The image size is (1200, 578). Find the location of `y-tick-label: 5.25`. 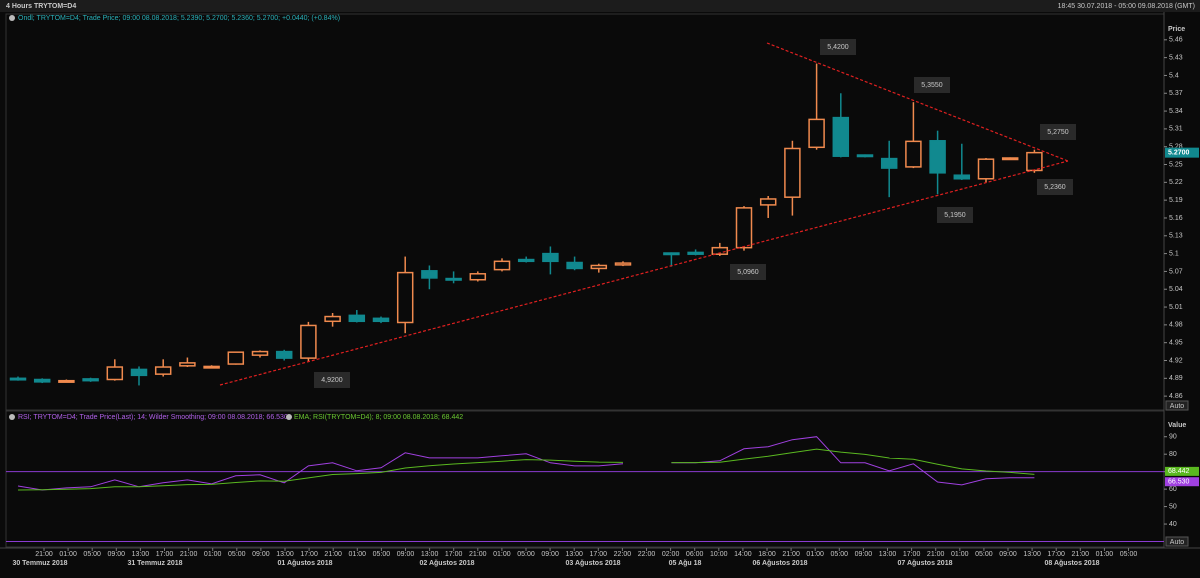

y-tick-label: 5.25 is located at coordinates (1176, 164).